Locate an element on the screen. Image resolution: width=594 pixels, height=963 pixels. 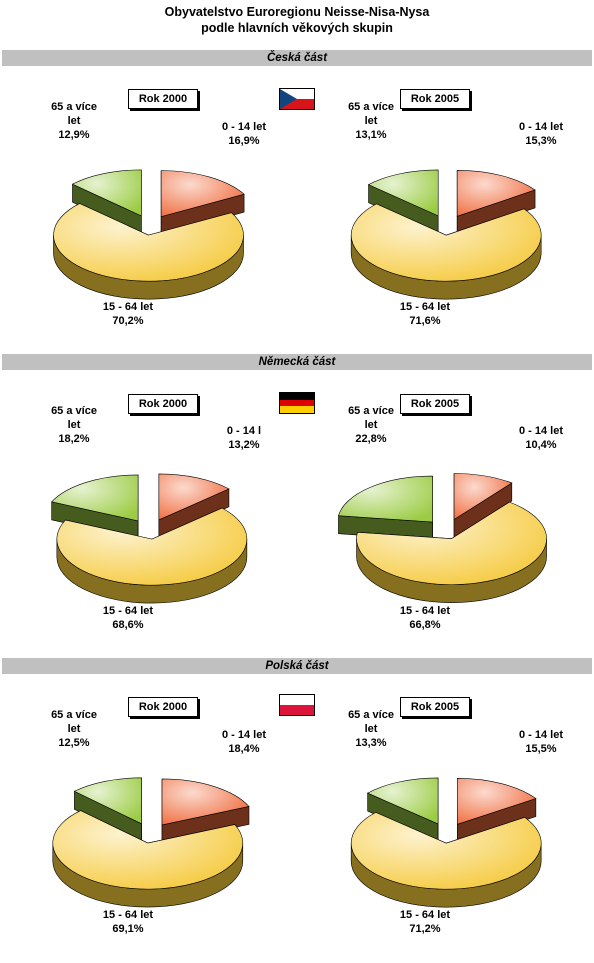
data-label-age-65-plus: 65 a více let 22,8% is located at coordinates (371, 425).